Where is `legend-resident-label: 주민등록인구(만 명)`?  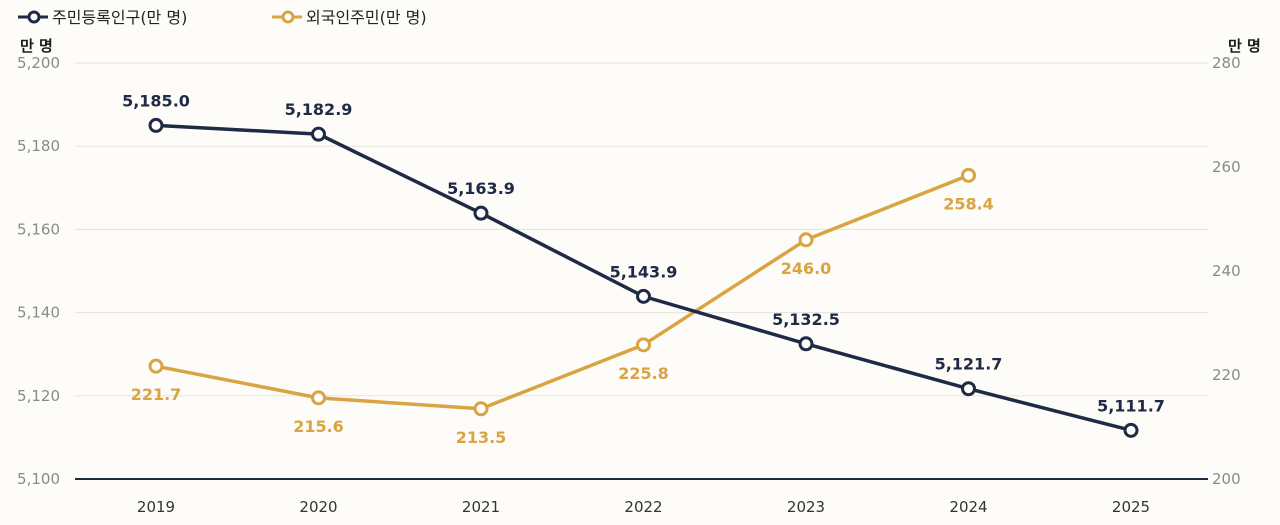 legend-resident-label: 주민등록인구(만 명) is located at coordinates (119, 17).